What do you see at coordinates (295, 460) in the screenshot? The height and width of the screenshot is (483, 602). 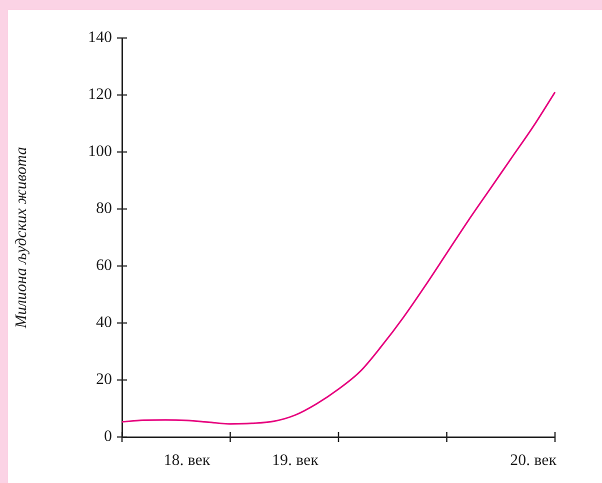 I see `x-tick-label: 19. век` at bounding box center [295, 460].